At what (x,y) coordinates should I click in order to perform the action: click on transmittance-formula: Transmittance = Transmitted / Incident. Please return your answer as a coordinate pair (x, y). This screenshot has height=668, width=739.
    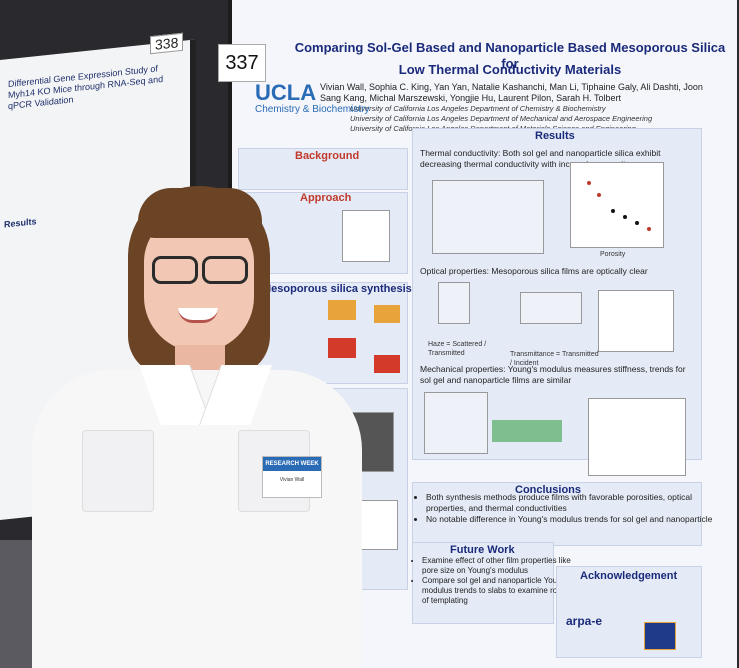
    Looking at the image, I should click on (554, 359).